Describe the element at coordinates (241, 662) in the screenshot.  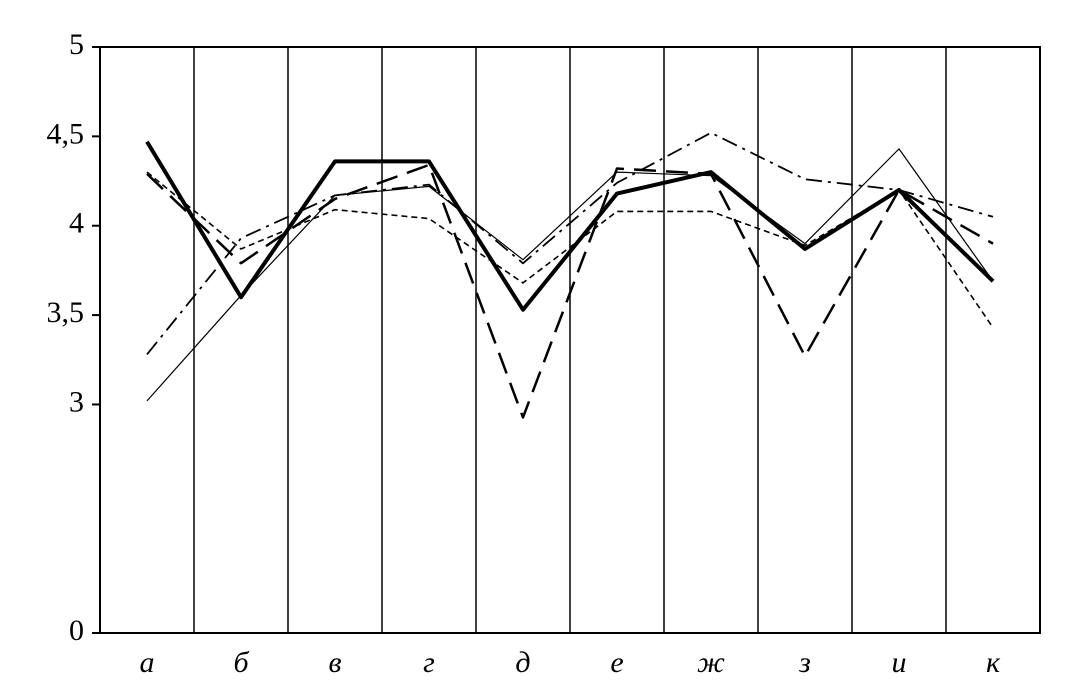
I see `x-tick-label: б` at that location.